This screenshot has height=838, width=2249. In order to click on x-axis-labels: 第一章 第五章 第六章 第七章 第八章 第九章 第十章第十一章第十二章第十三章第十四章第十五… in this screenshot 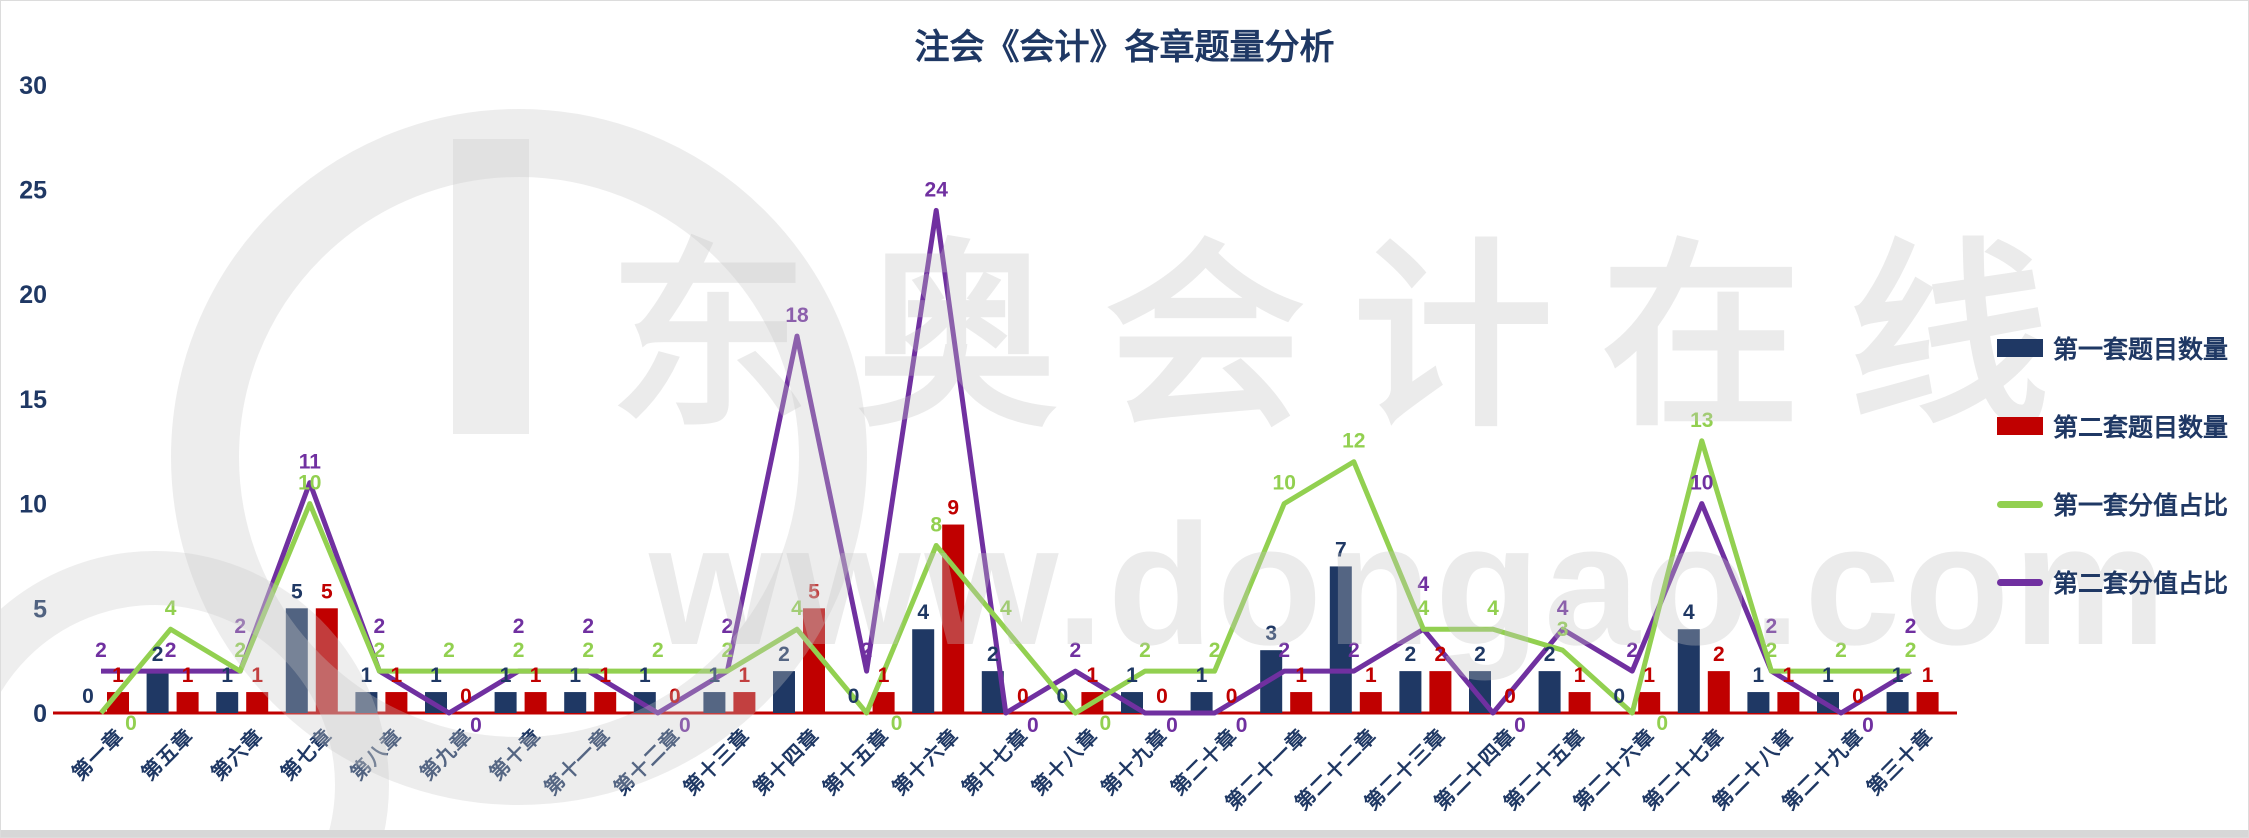, I will do `click(1002, 769)`.